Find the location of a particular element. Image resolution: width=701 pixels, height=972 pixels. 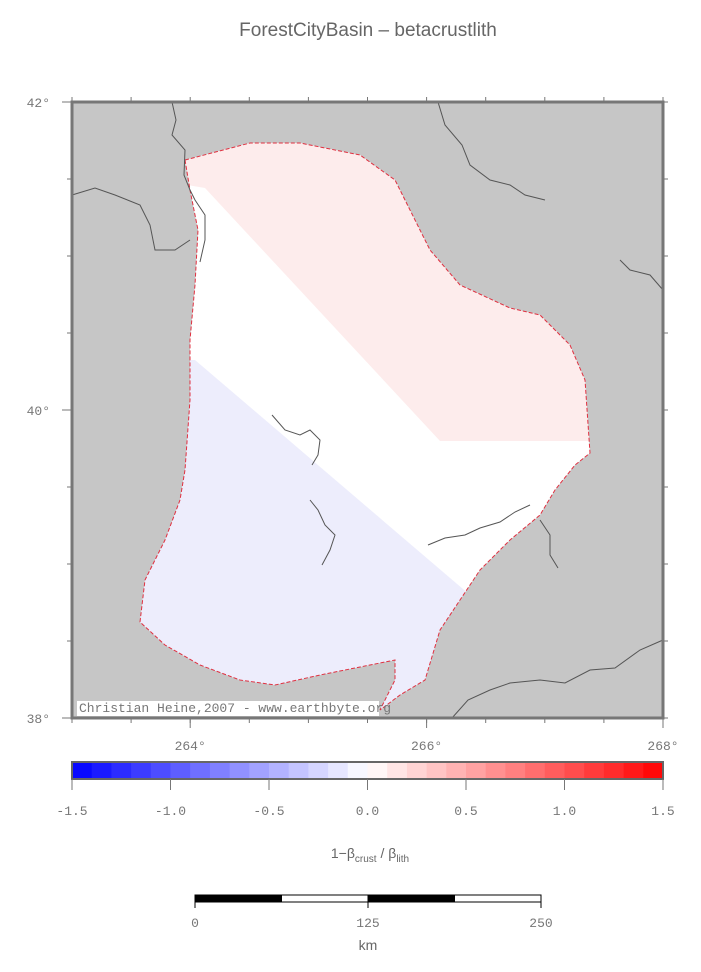

colorbar-tick-label: 1.5 is located at coordinates (662, 811).